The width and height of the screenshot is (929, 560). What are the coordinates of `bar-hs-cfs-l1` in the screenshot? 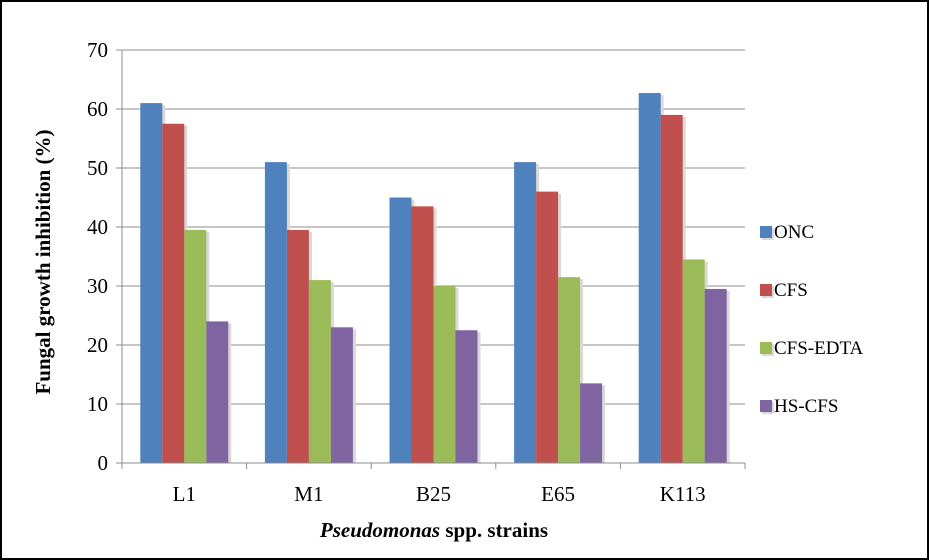 It's located at (217, 392).